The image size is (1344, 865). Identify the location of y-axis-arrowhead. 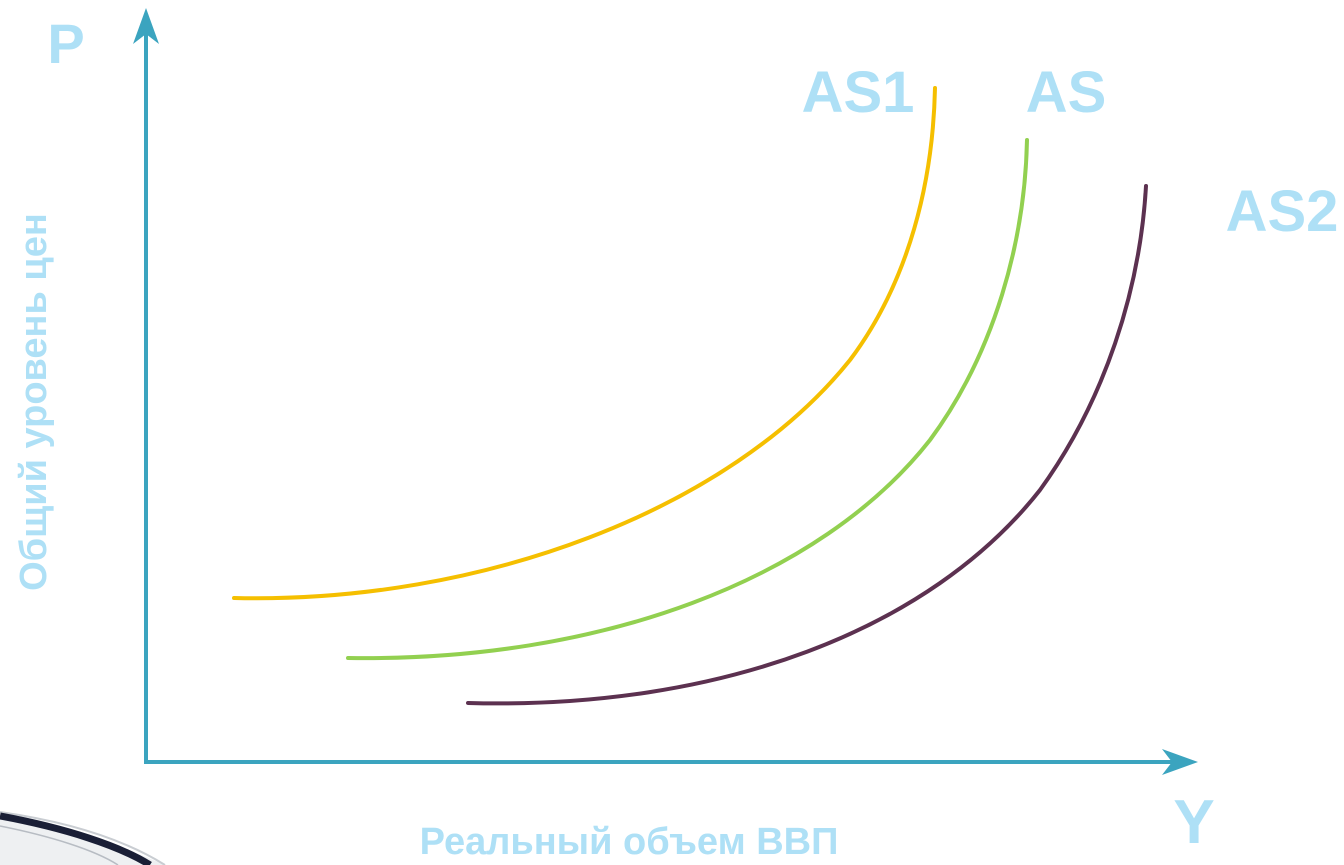
(146, 26).